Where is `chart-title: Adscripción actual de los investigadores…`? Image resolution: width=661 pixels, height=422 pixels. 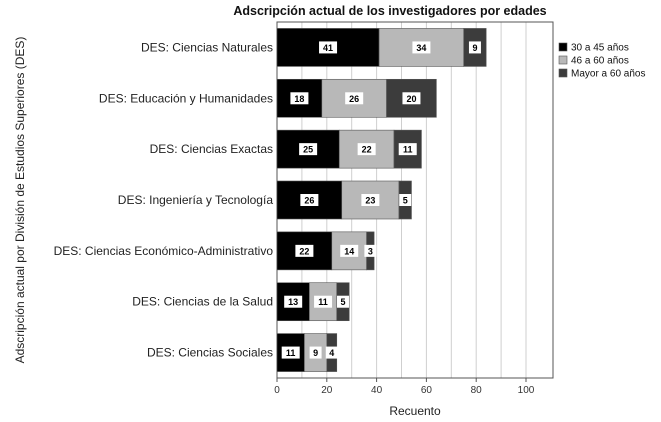
chart-title: Adscripción actual de los investigadores… is located at coordinates (390, 11).